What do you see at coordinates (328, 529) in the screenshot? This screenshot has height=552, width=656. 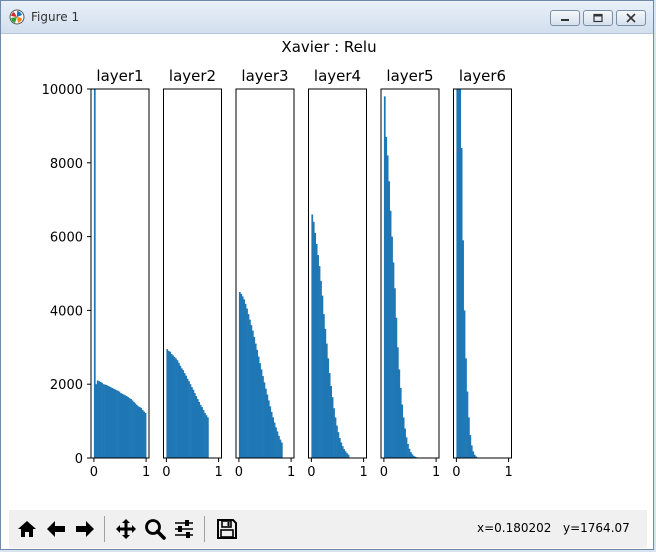 I see `navigation-toolbar: x=0.180202 y=1764.07` at bounding box center [328, 529].